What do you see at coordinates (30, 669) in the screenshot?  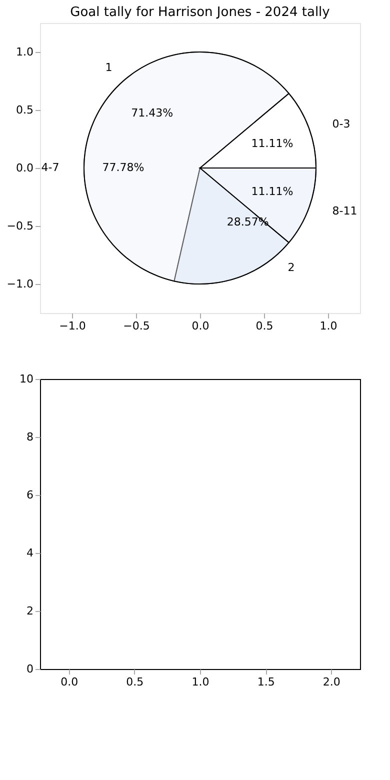 I see `y-tick-label: 0` at bounding box center [30, 669].